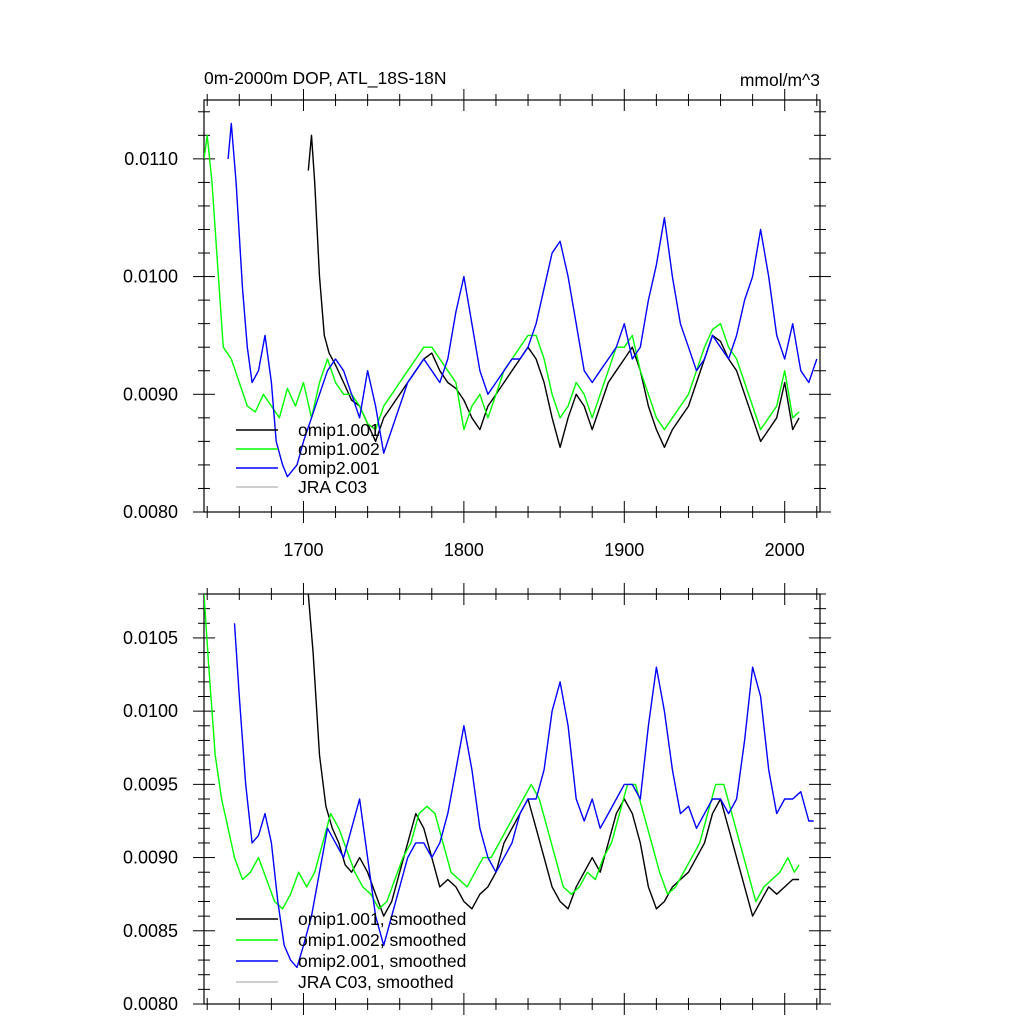 The height and width of the screenshot is (1024, 1024). I want to click on legend-label: JRA C03, smoothed, so click(376, 982).